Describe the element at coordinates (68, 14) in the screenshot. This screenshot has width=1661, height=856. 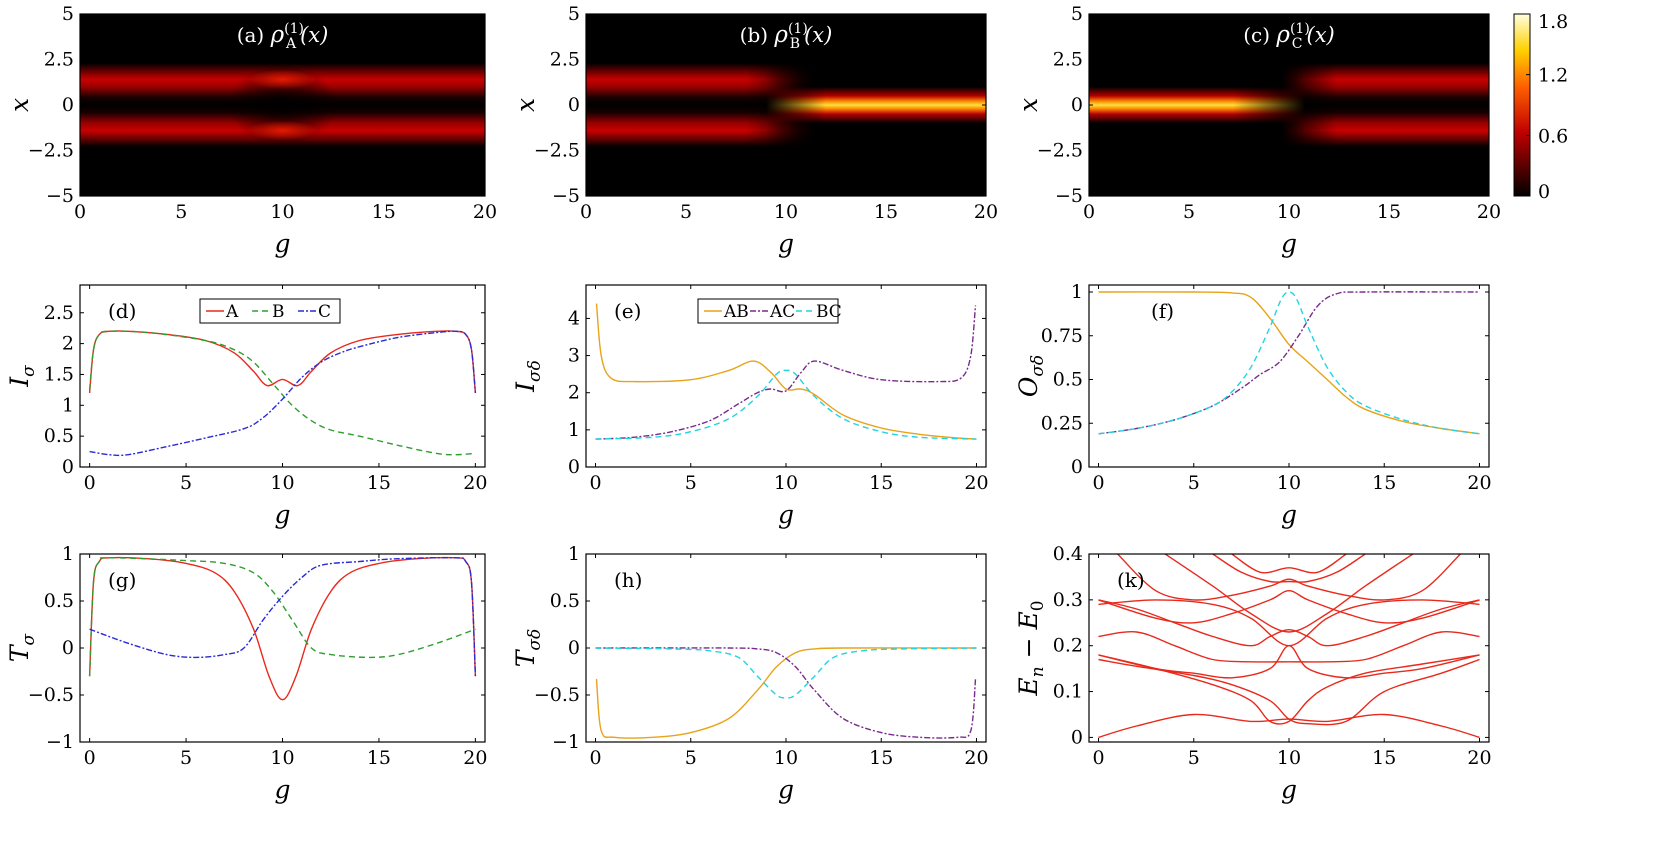
I see `y-tick-label: 5` at that location.